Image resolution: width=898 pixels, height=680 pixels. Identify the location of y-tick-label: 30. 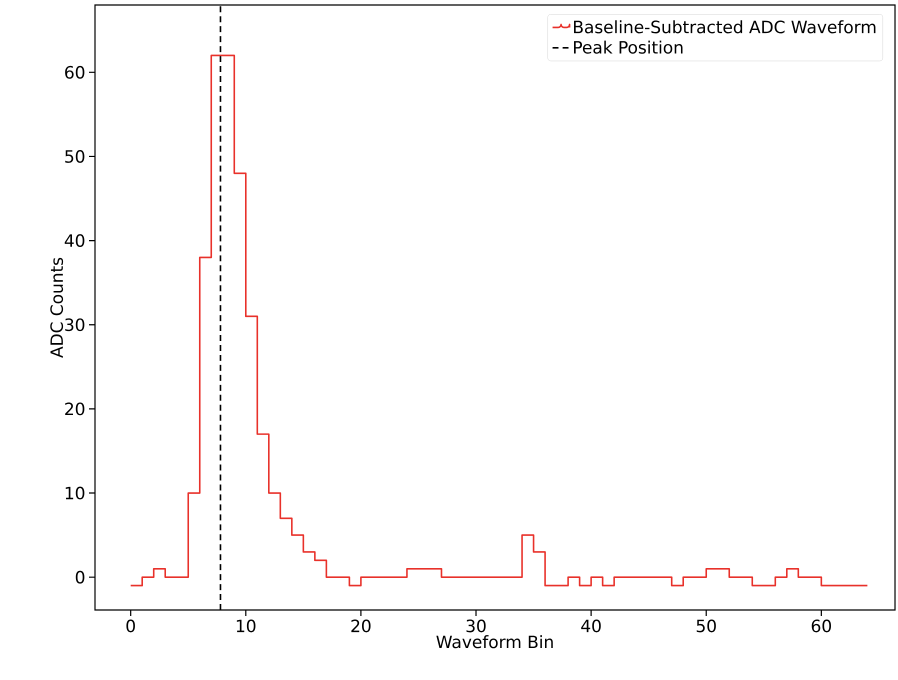
(74, 325).